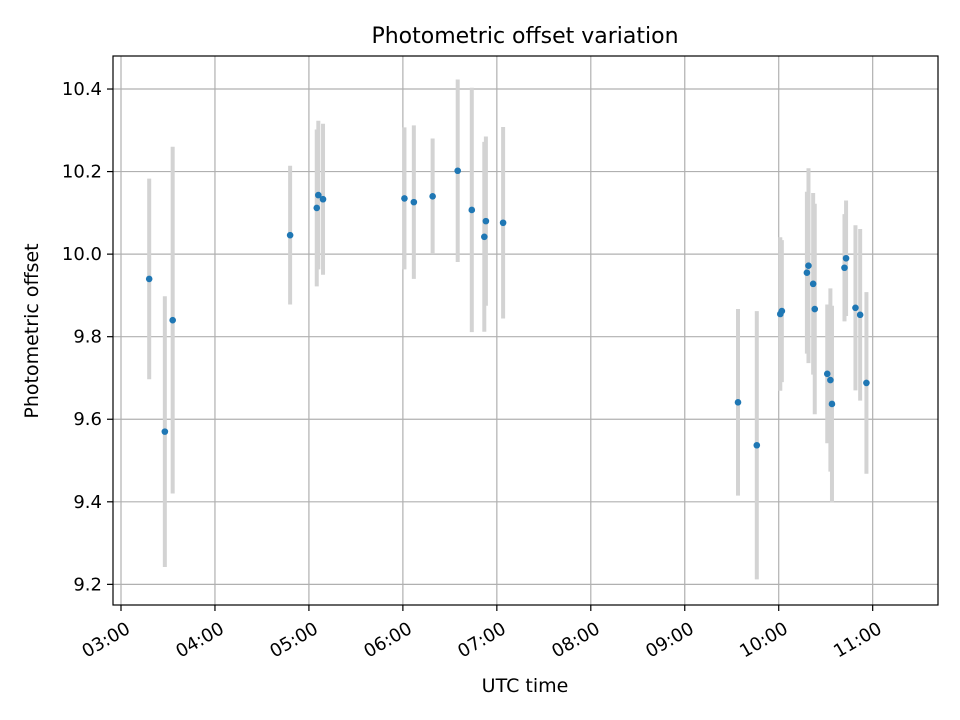 This screenshot has height=720, width=960. Describe the element at coordinates (87, 502) in the screenshot. I see `y-tick-label: 9.4` at that location.